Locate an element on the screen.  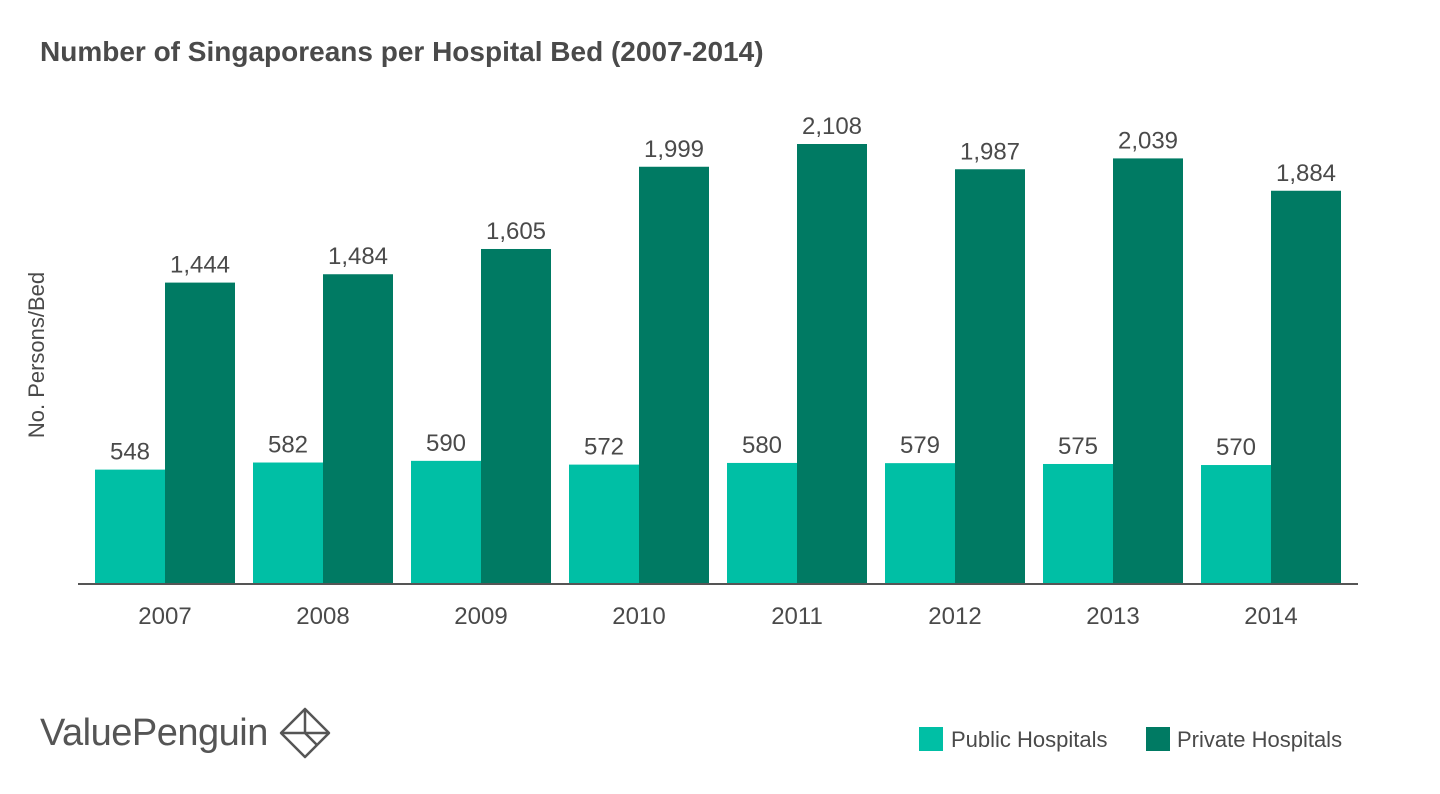
x-tick-label-2012: 2012 is located at coordinates (954, 616).